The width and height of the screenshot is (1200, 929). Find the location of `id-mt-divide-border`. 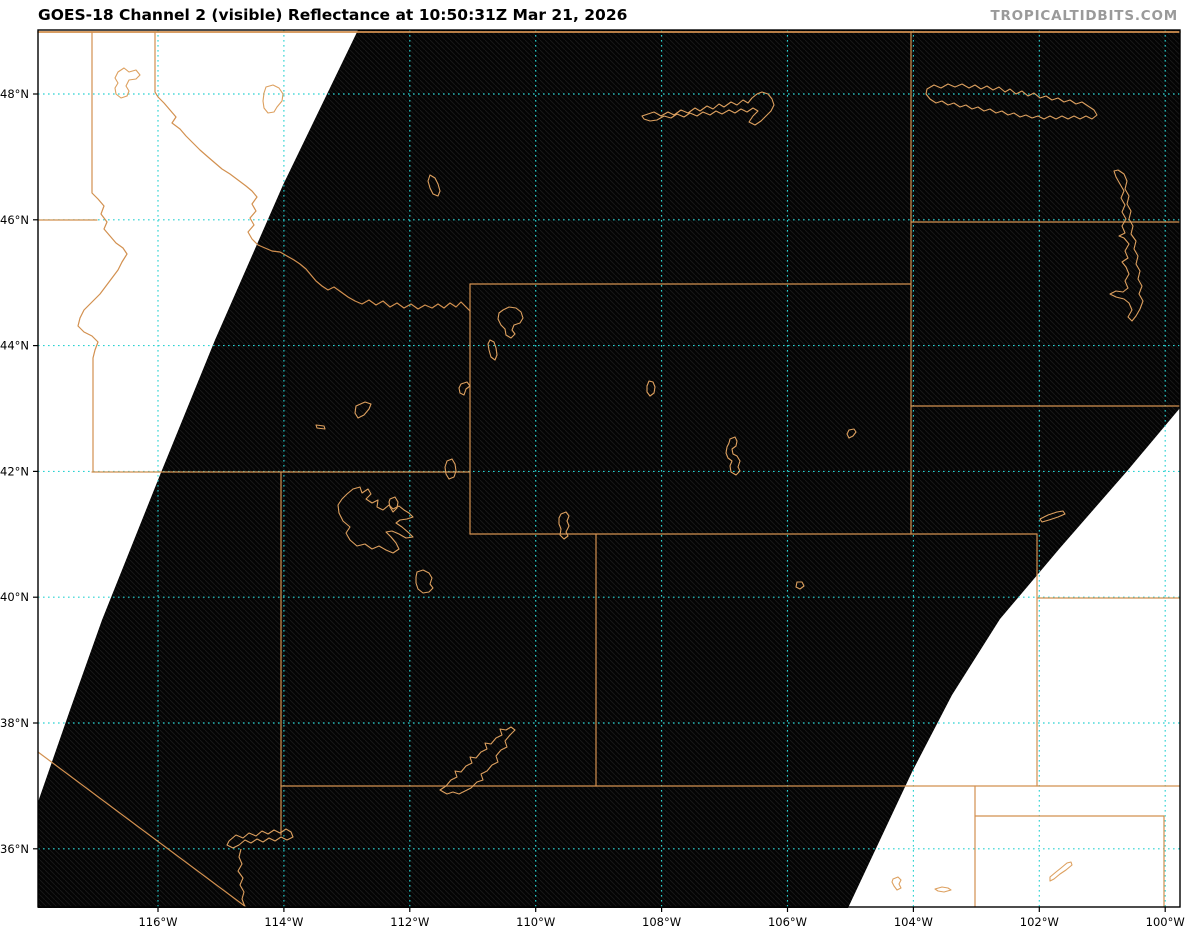

id-mt-divide-border is located at coordinates (312, 171).